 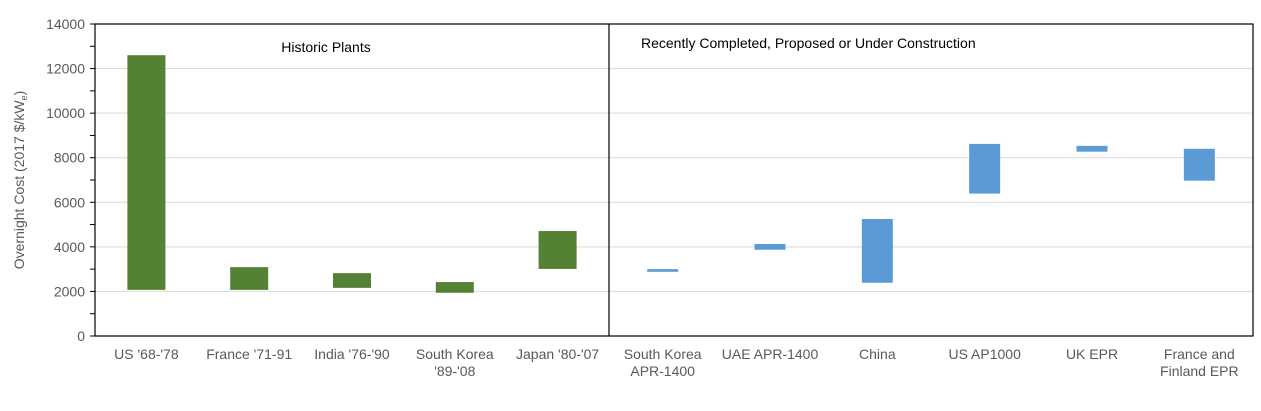 What do you see at coordinates (24, 97) in the screenshot?
I see `y-axis-label-subscript: e` at bounding box center [24, 97].